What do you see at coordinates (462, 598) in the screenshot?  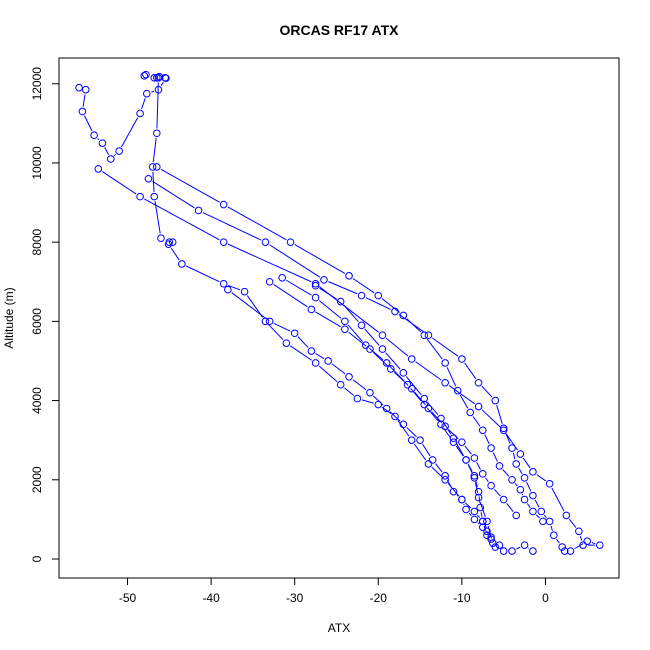 I see `x-tick-label: -10` at bounding box center [462, 598].